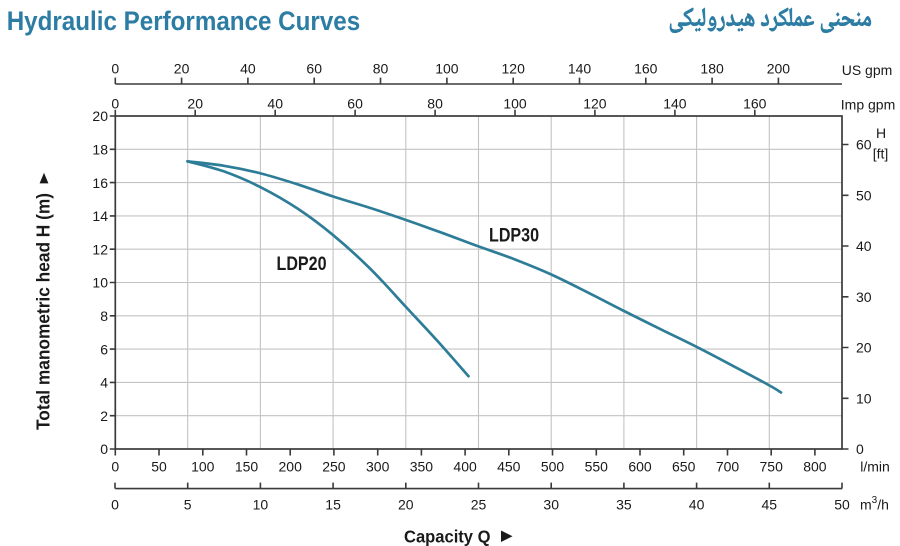 The image size is (900, 546). What do you see at coordinates (509, 466) in the screenshot?
I see `svg-text: 450` at bounding box center [509, 466].